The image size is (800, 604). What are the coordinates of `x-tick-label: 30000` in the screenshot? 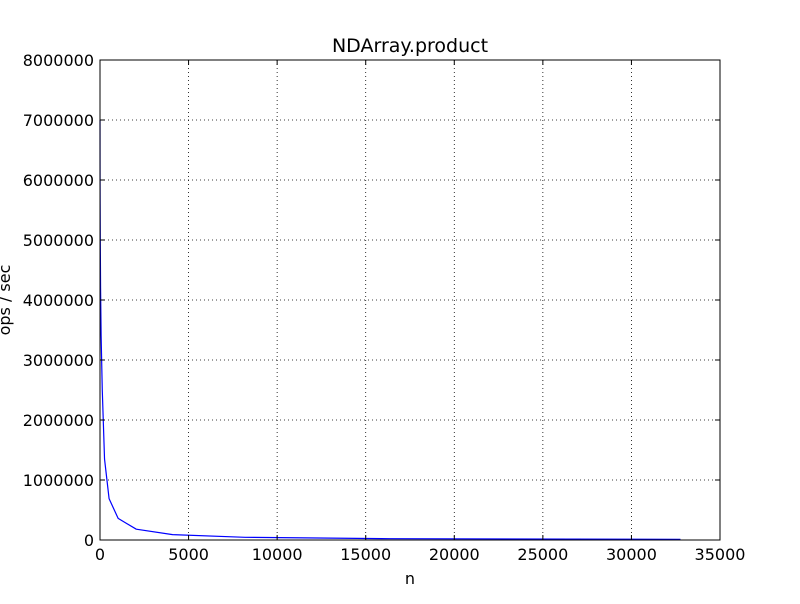 It's located at (631, 554).